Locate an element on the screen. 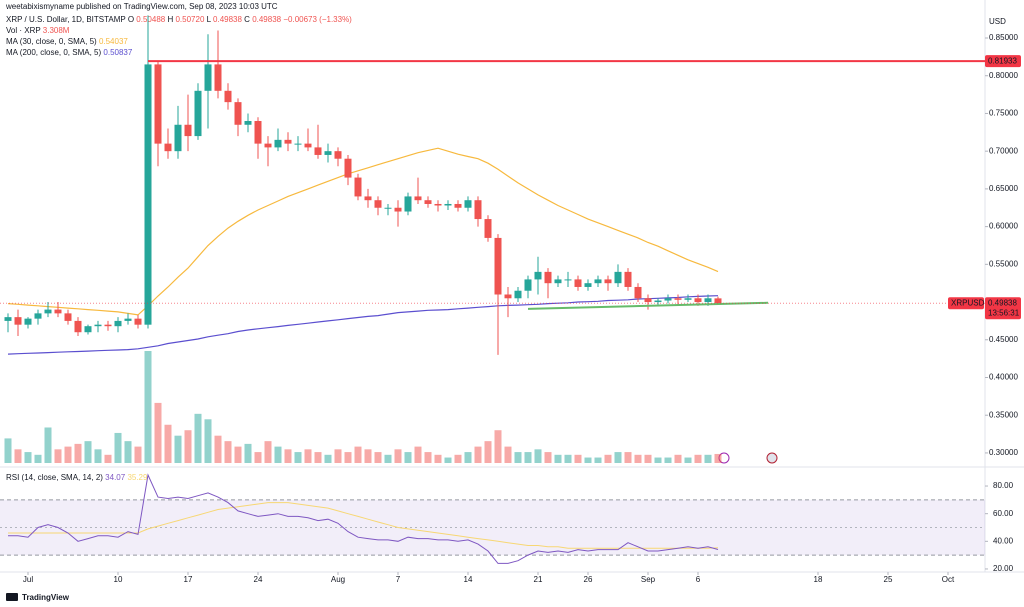 The height and width of the screenshot is (607, 1024). symbol-line-part: XRP / U.S. Dollar, 1D, BITSTAMP is located at coordinates (66, 19).